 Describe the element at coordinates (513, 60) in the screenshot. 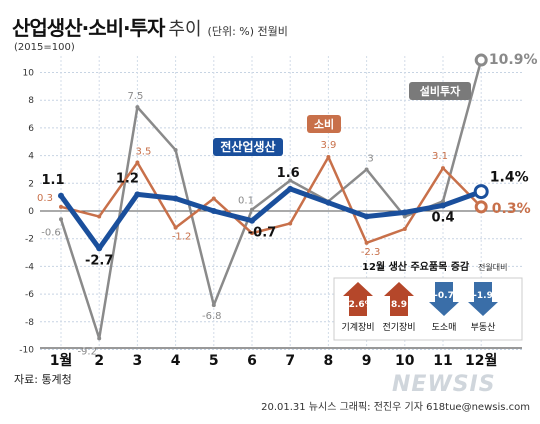

I see `data-label: 10.9%` at that location.